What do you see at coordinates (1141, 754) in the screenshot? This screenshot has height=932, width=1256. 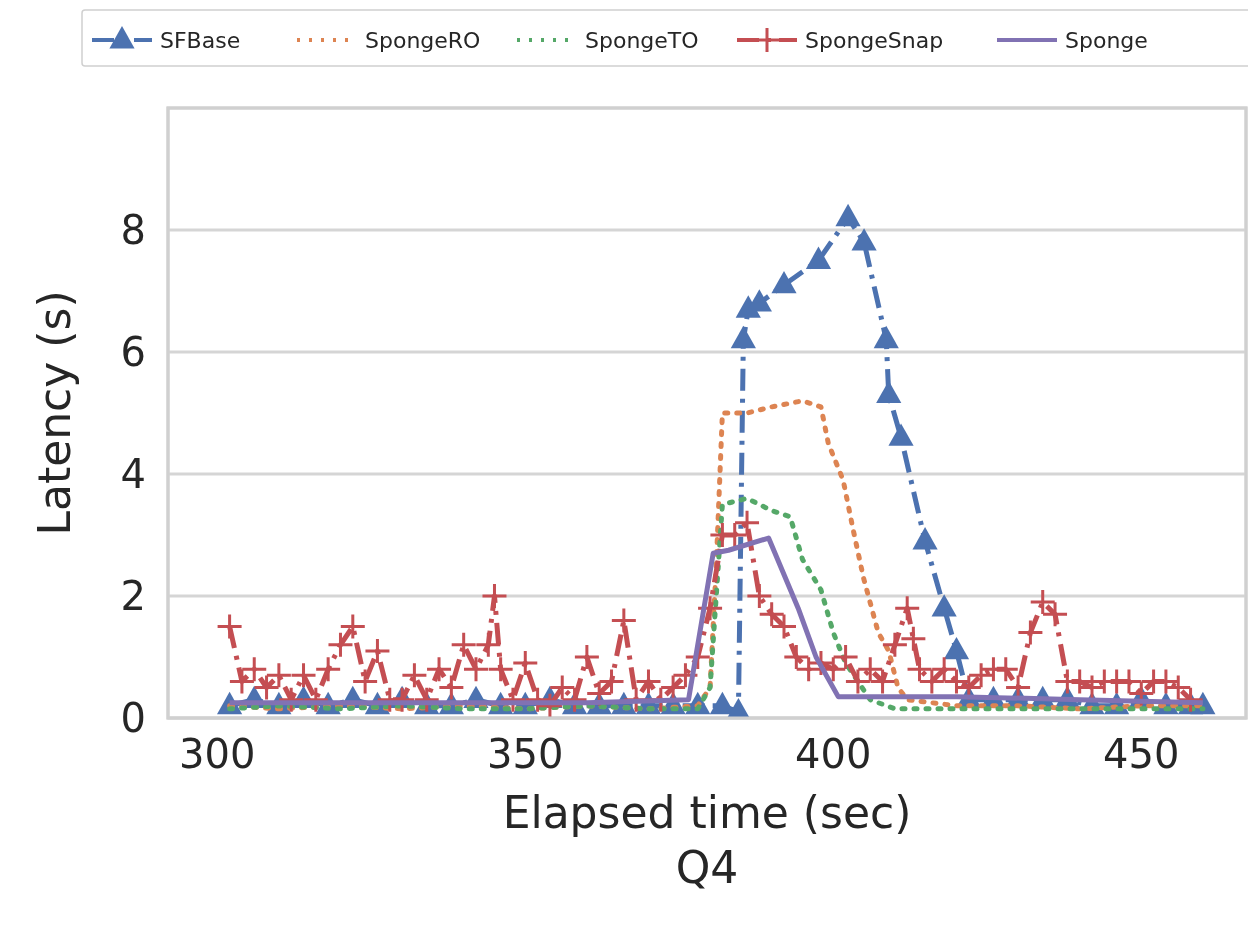 I see `x-tick-label: 450` at bounding box center [1141, 754].